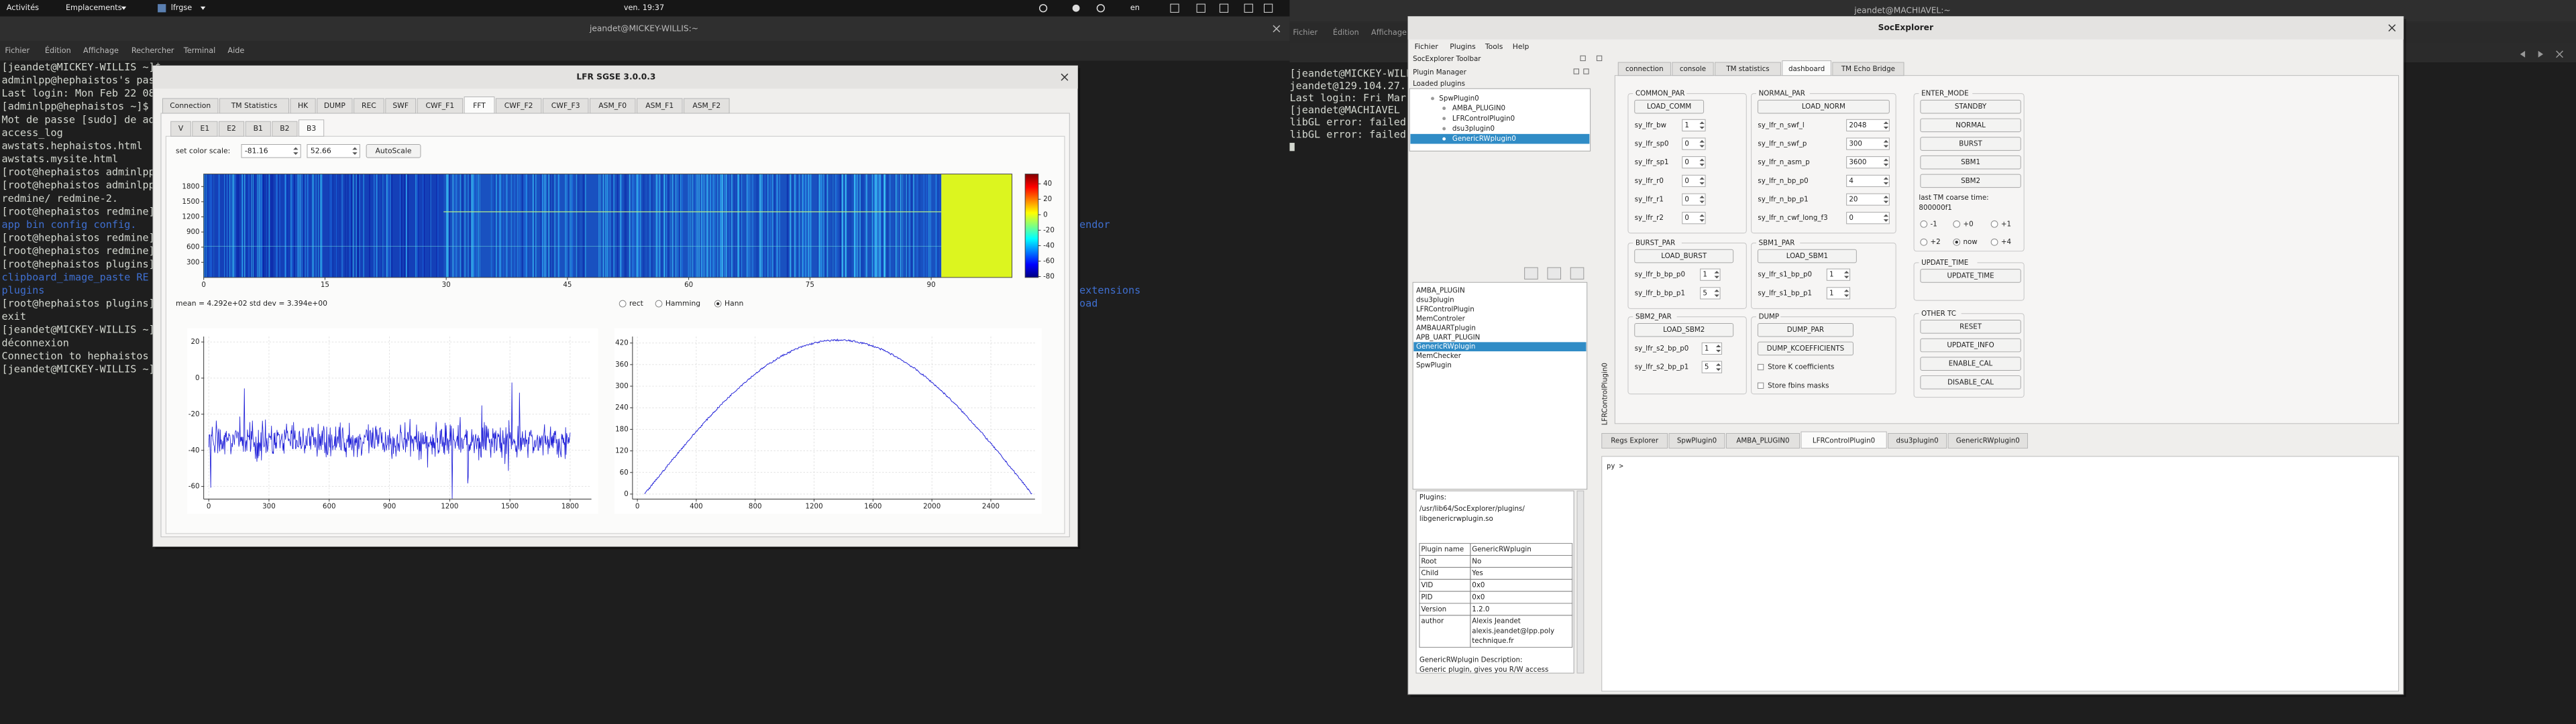  What do you see at coordinates (1760, 367) in the screenshot?
I see `checkbox` at bounding box center [1760, 367].